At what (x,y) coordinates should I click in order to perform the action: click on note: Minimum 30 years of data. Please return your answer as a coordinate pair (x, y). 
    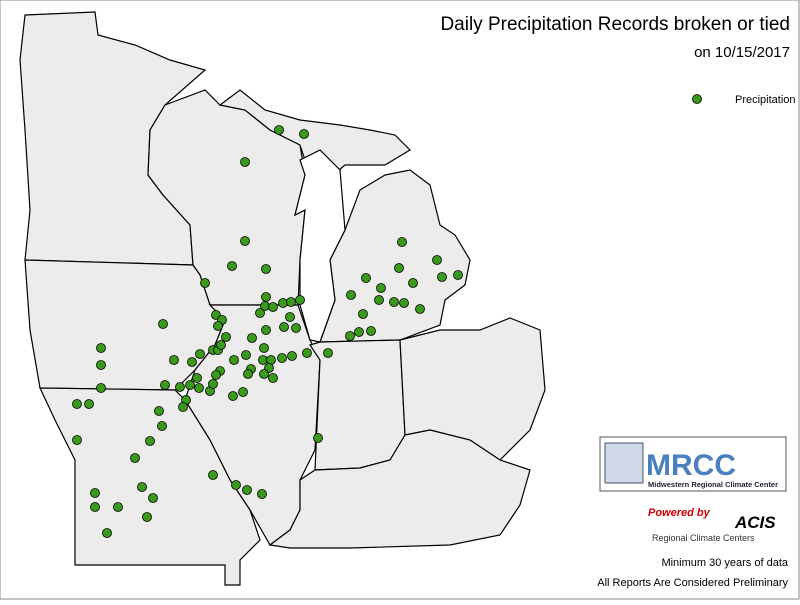
    Looking at the image, I should click on (724, 563).